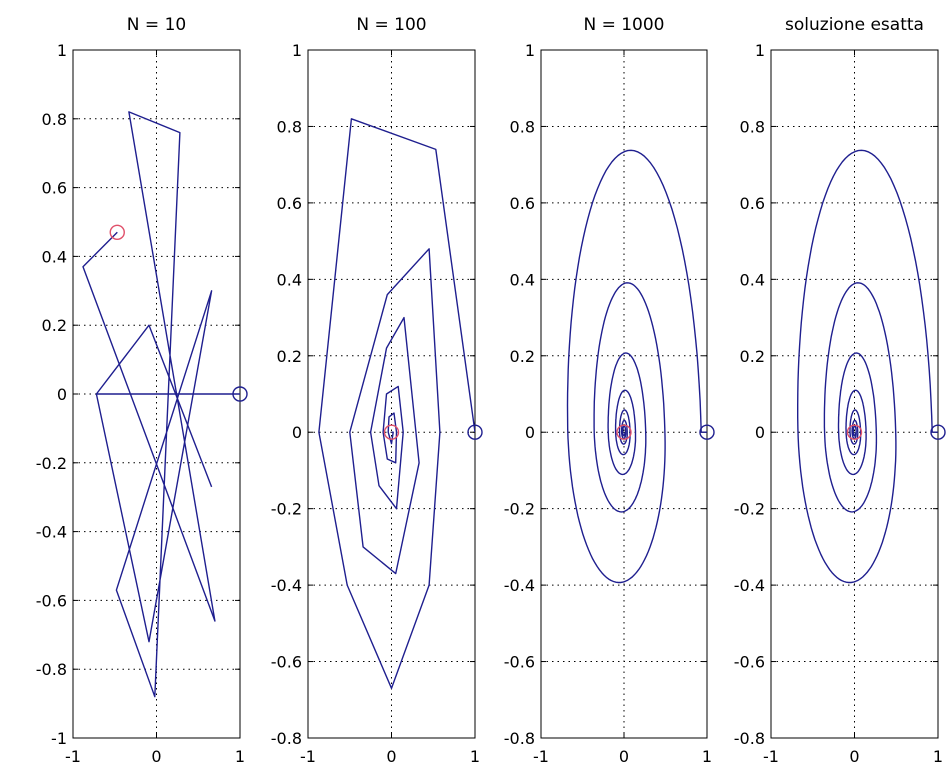 The image size is (951, 773). I want to click on subplot-title: soluzione esatta, so click(854, 25).